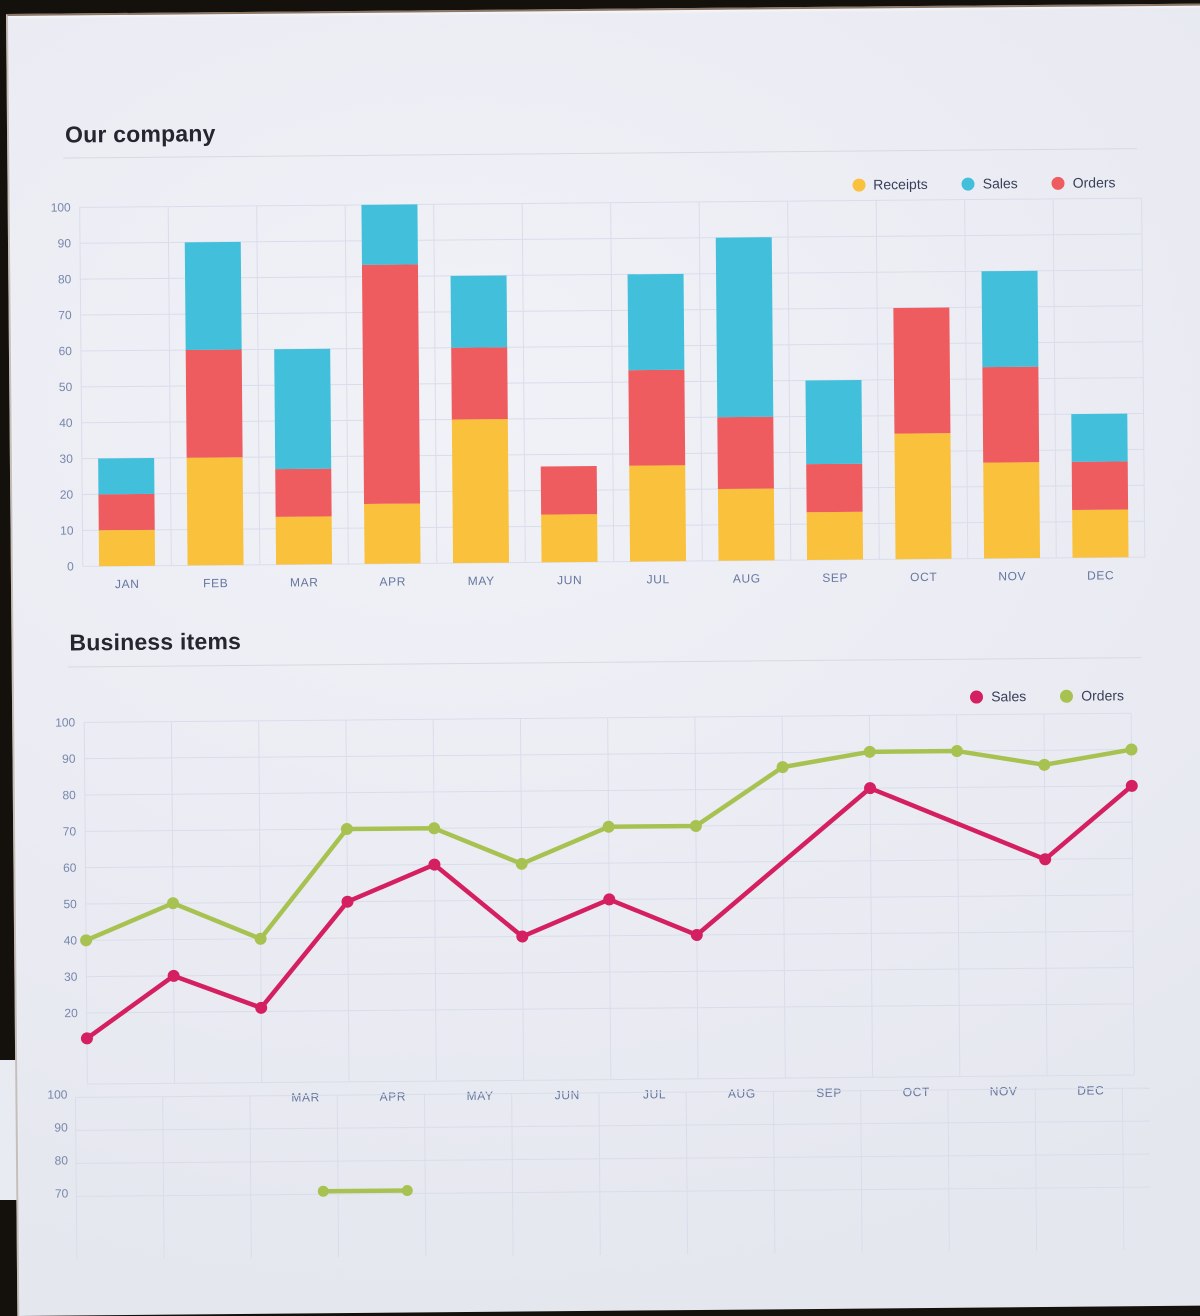 This screenshot has height=1316, width=1200. Describe the element at coordinates (67, 531) in the screenshot. I see `y-tick-label: 10` at that location.